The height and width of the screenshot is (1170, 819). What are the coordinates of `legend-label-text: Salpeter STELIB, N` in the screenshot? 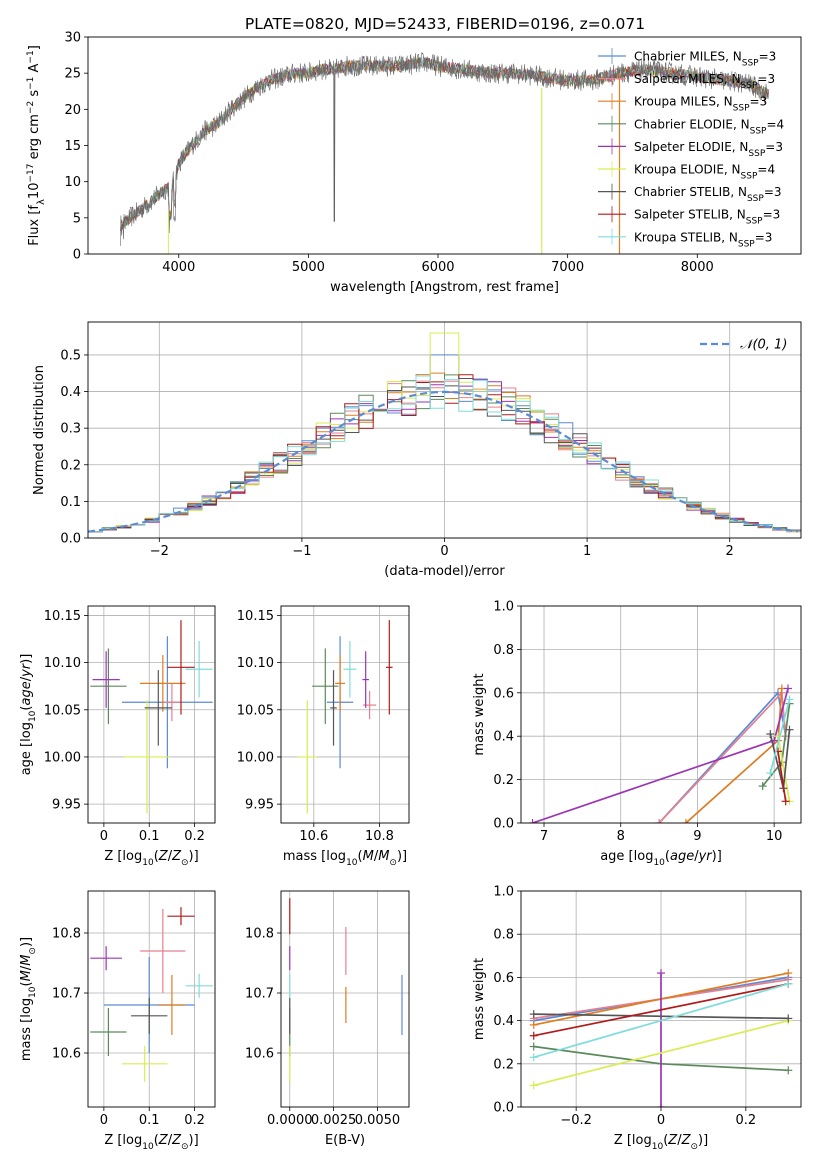 It's located at (690, 215).